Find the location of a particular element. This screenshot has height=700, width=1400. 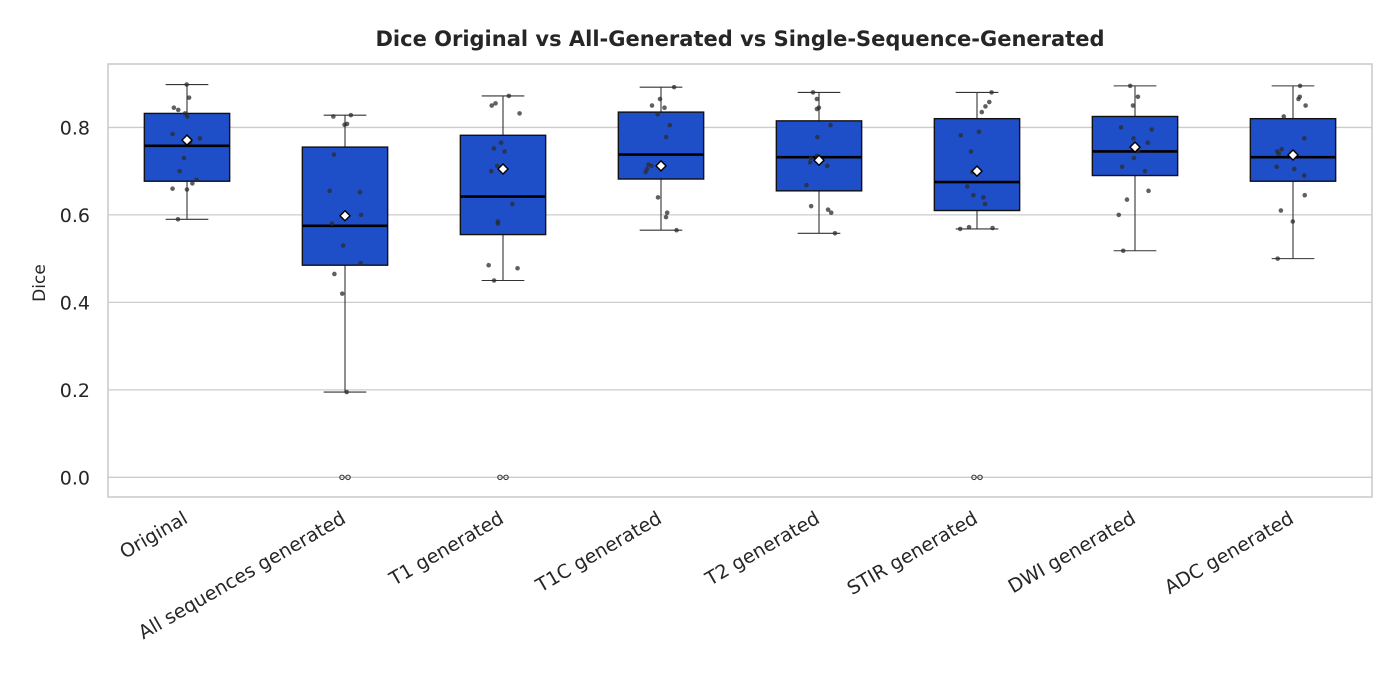

x-tick-label: Original is located at coordinates (153, 535).